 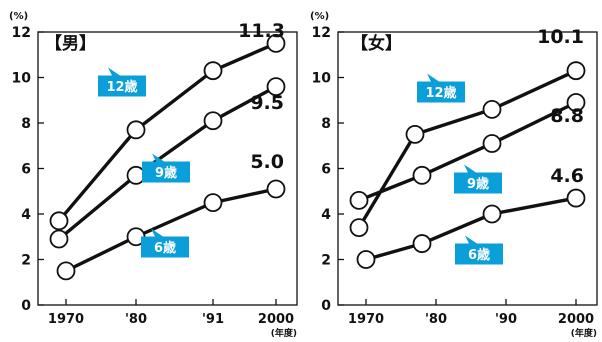 I want to click on chart-title: 【女】, so click(x=376, y=43).